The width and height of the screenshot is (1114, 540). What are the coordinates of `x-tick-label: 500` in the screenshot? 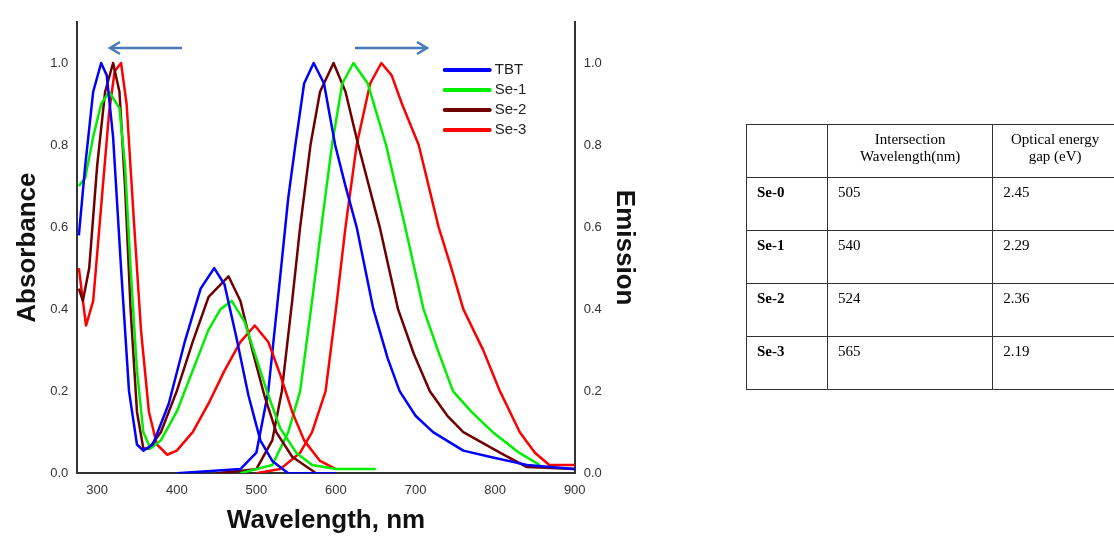 It's located at (256, 489).